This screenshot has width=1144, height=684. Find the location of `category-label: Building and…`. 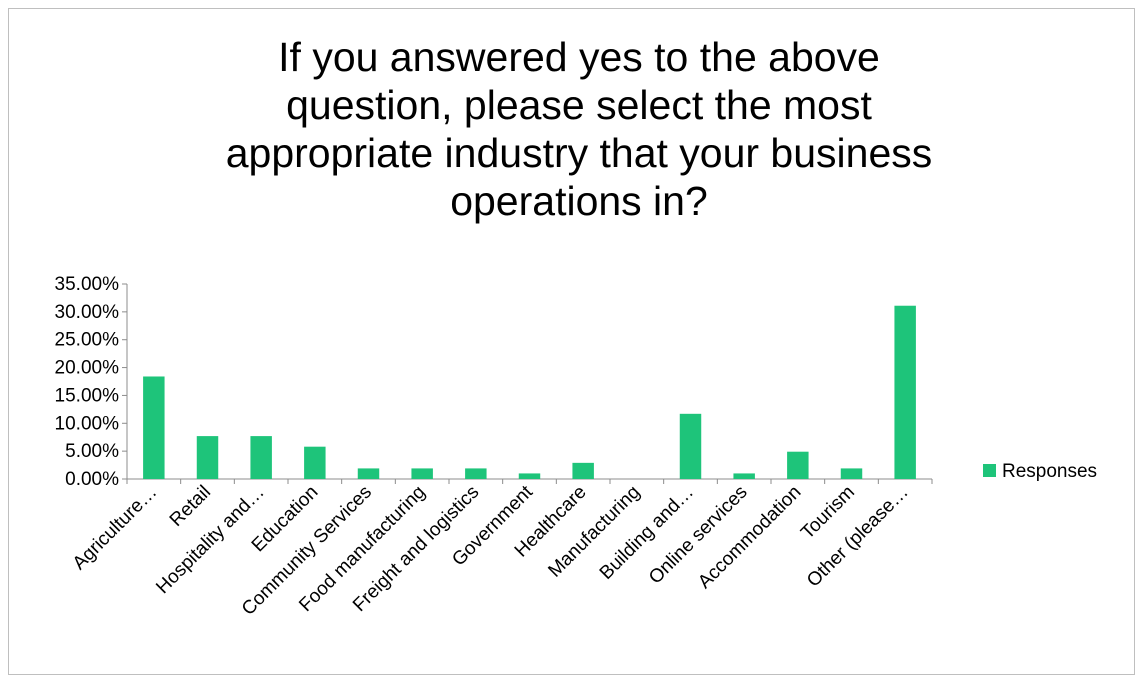

category-label: Building and… is located at coordinates (647, 533).